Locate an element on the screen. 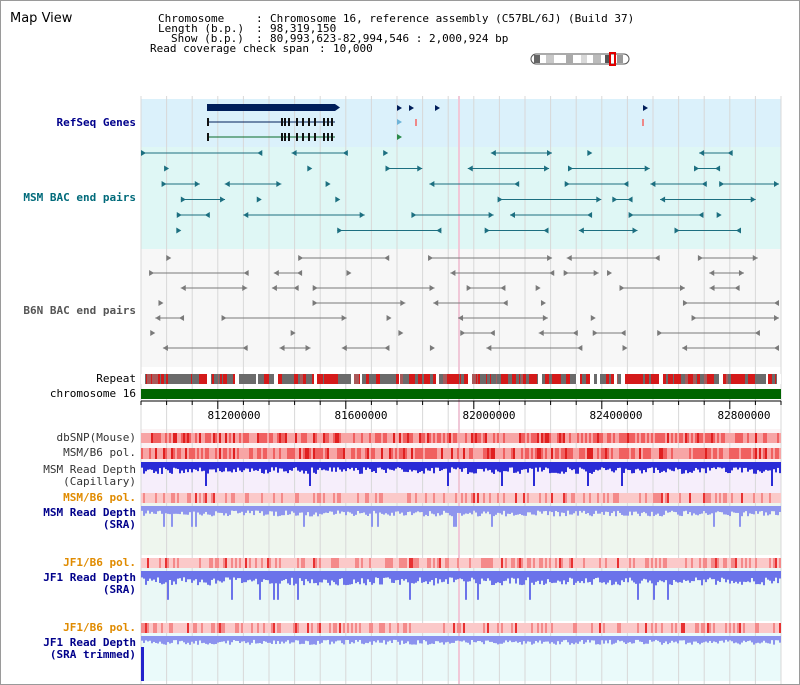 This screenshot has width=800, height=685. msm-depth-sra is located at coordinates (461, 516).